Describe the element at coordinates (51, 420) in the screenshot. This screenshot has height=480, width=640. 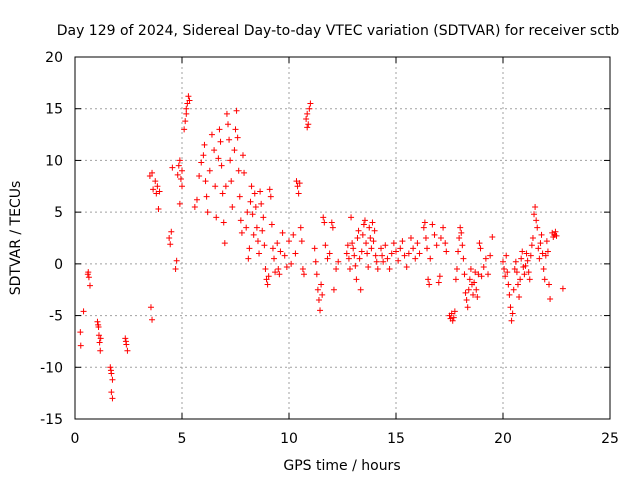
I see `y-tick-label: -15` at that location.